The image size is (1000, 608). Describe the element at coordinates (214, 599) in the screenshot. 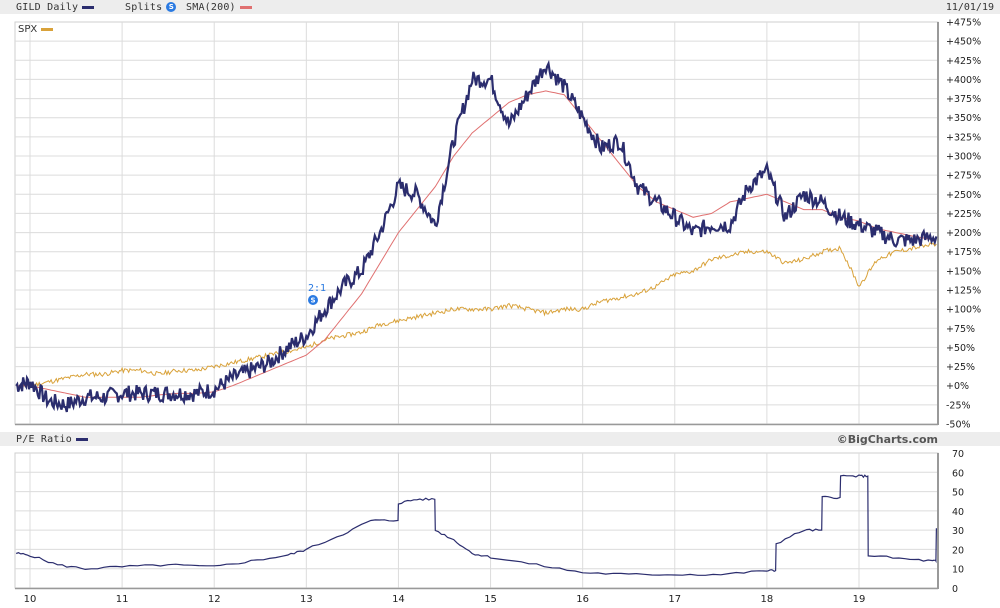

I see `x-tick-label: 12` at that location.